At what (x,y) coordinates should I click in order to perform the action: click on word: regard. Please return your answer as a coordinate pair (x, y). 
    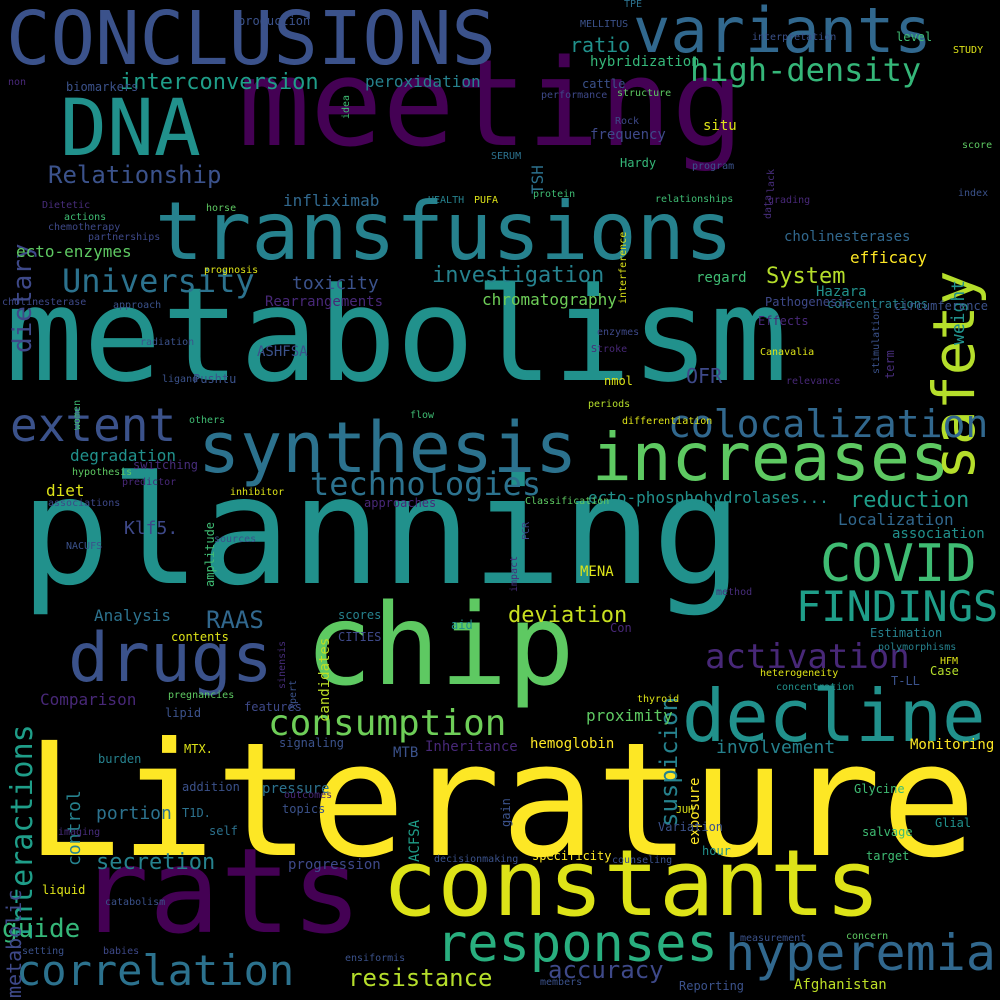
    Looking at the image, I should click on (721, 278).